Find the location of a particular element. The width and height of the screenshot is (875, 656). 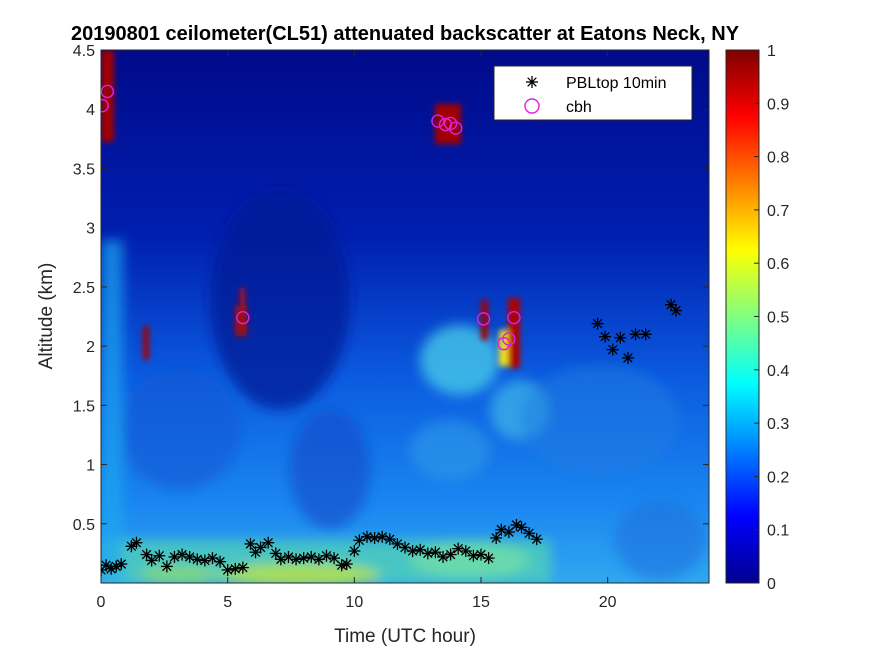

y-tick-label: 3 is located at coordinates (90, 229).